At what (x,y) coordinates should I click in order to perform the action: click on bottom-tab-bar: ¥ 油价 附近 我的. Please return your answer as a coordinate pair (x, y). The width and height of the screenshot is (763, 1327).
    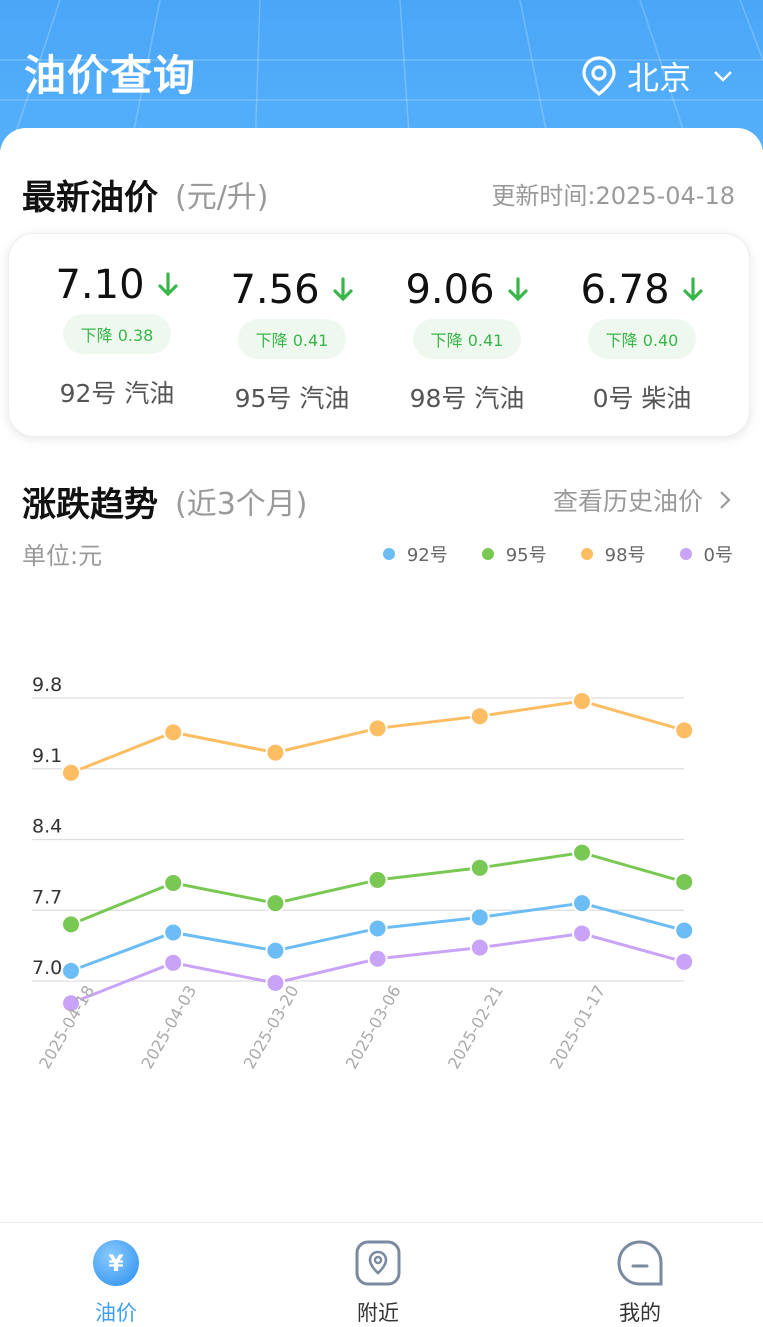
    Looking at the image, I should click on (381, 1273).